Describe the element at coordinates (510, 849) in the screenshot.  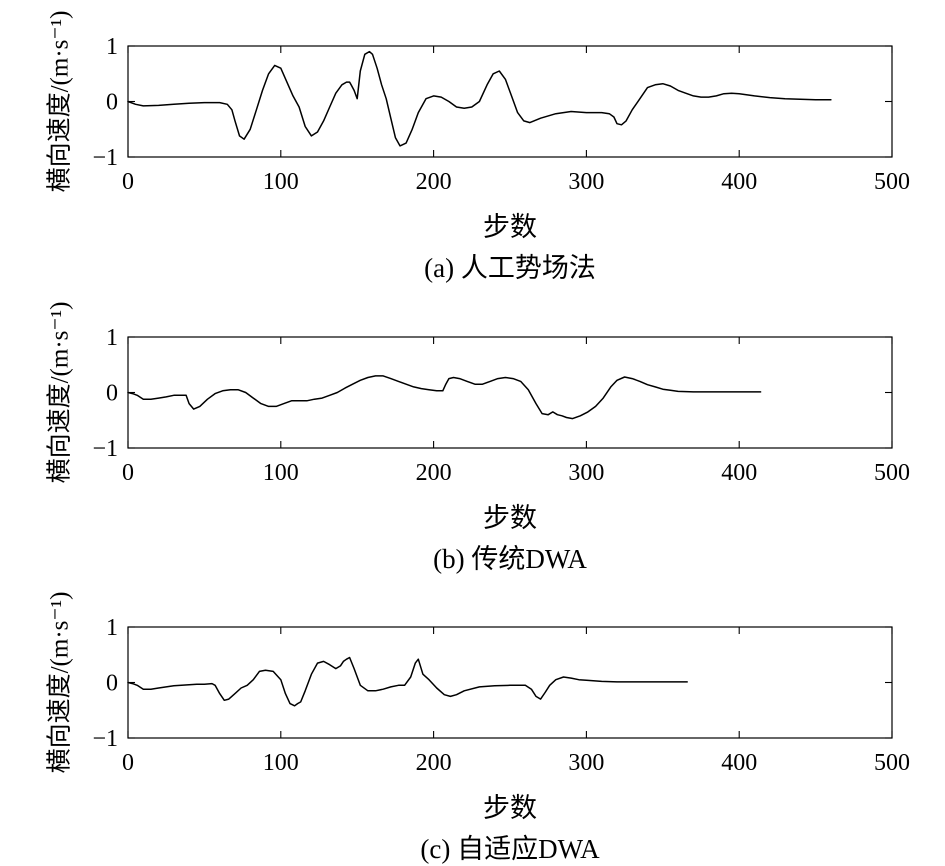
I see `subplot-caption: (c) 自适应DWA` at that location.